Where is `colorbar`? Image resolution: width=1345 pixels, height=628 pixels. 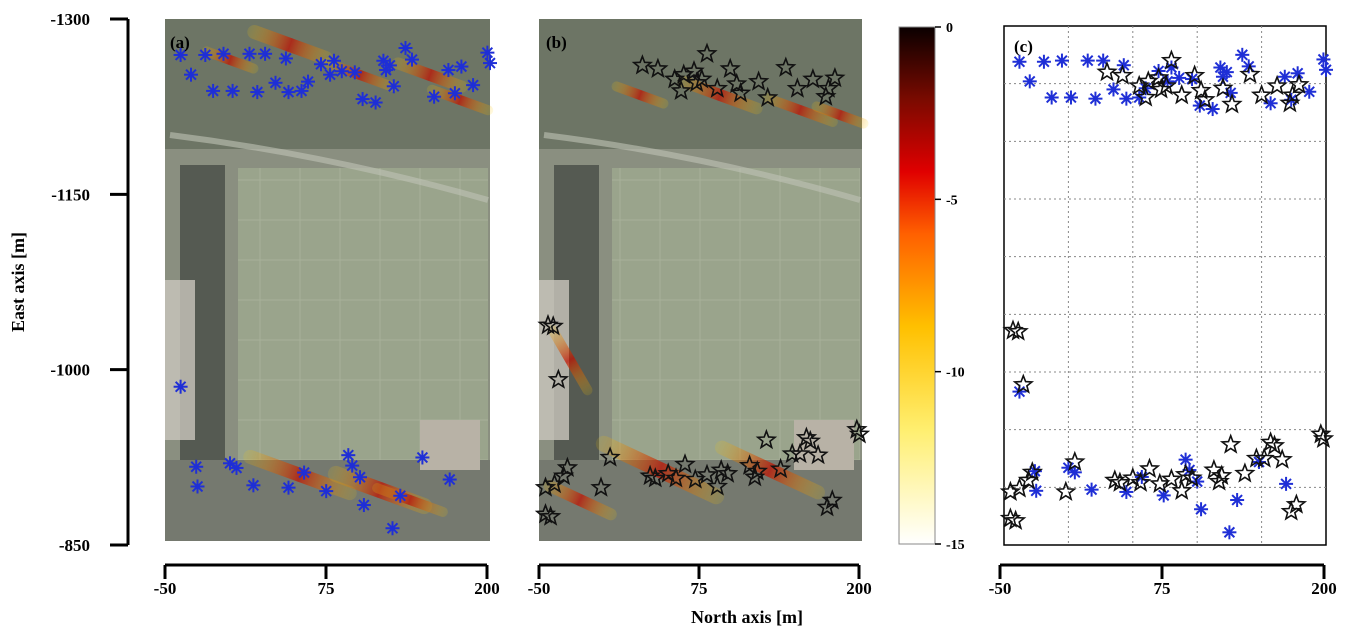 colorbar is located at coordinates (917, 285).